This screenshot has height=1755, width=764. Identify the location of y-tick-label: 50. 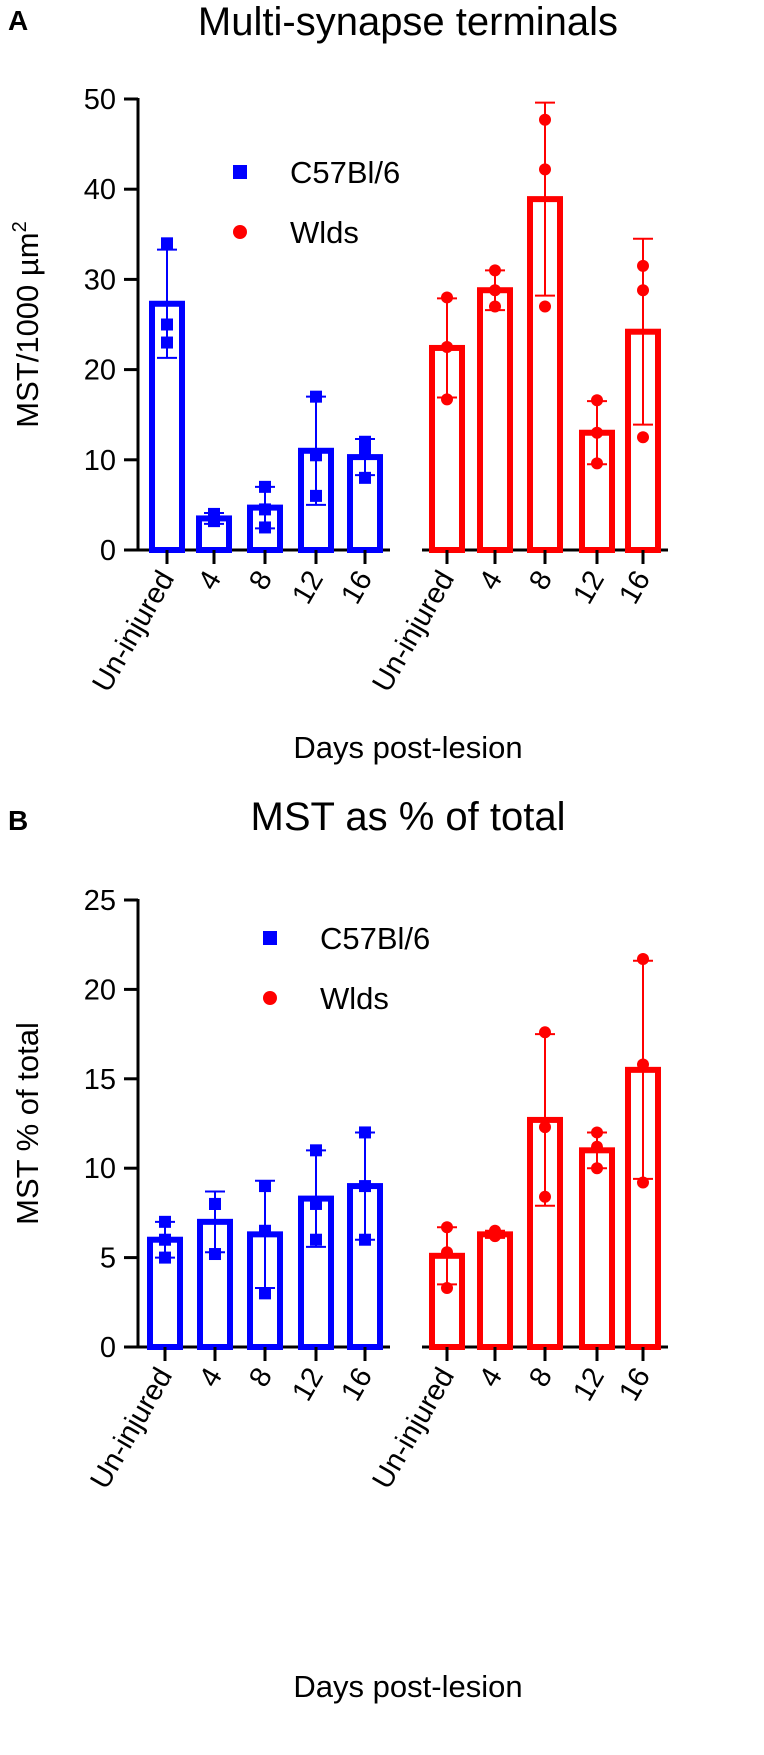
(100, 100).